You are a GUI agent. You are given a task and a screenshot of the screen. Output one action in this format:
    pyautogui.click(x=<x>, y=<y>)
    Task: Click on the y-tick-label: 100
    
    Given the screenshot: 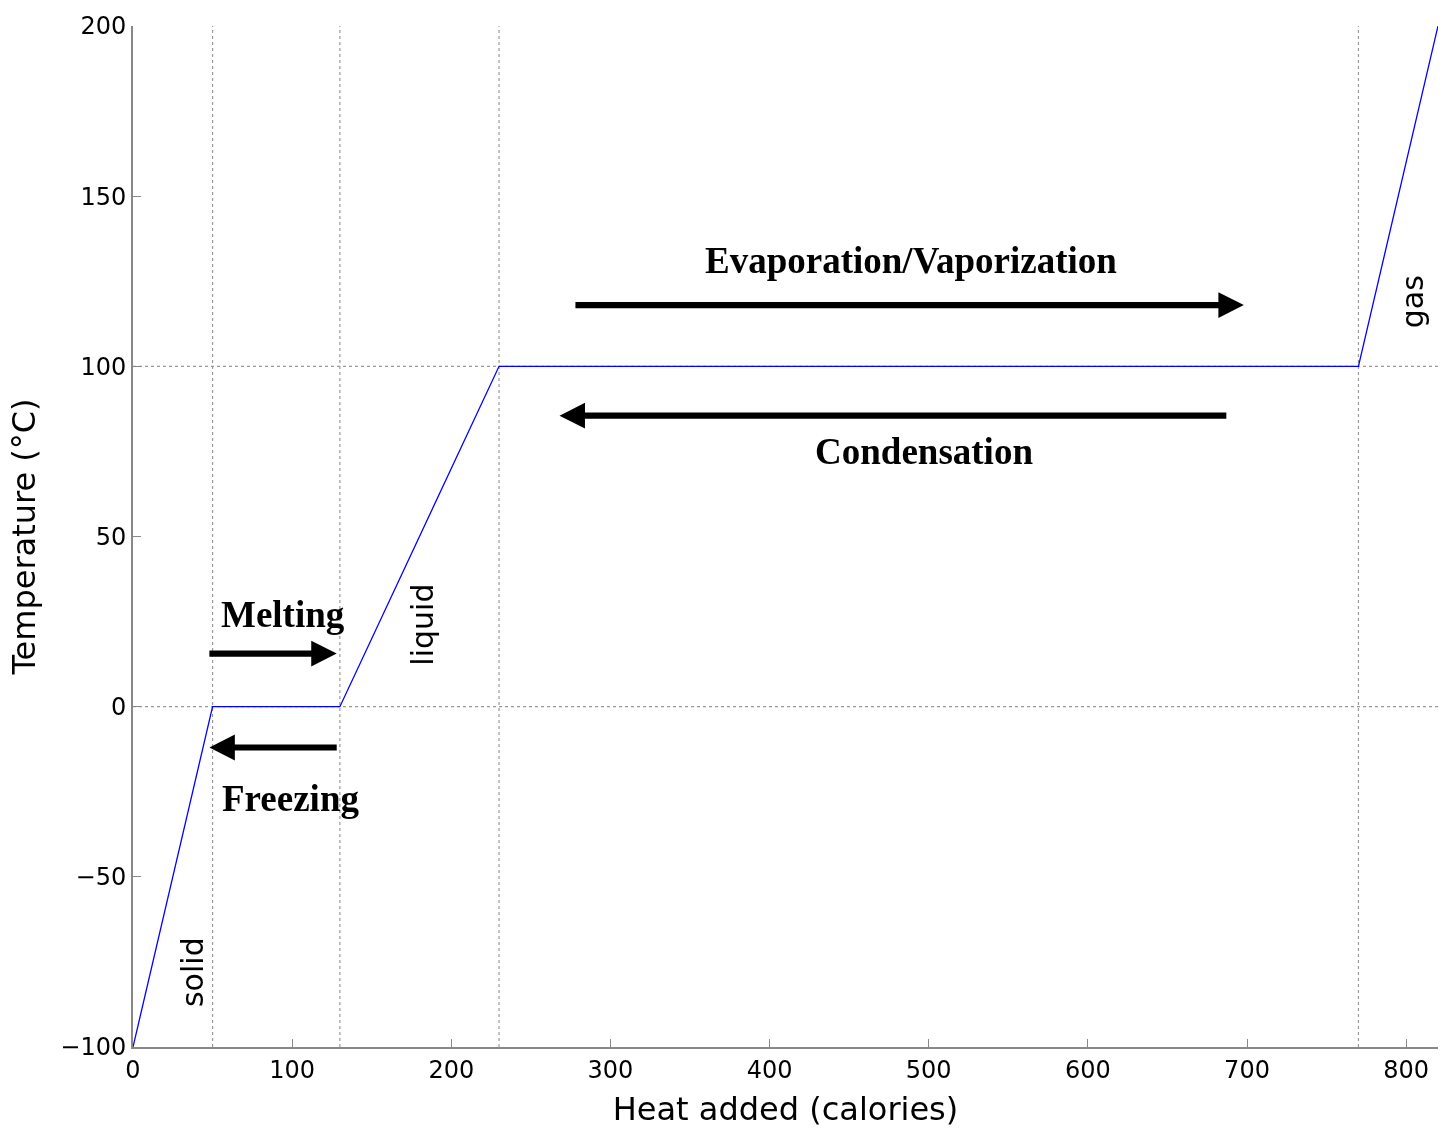 What is the action you would take?
    pyautogui.click(x=103, y=366)
    